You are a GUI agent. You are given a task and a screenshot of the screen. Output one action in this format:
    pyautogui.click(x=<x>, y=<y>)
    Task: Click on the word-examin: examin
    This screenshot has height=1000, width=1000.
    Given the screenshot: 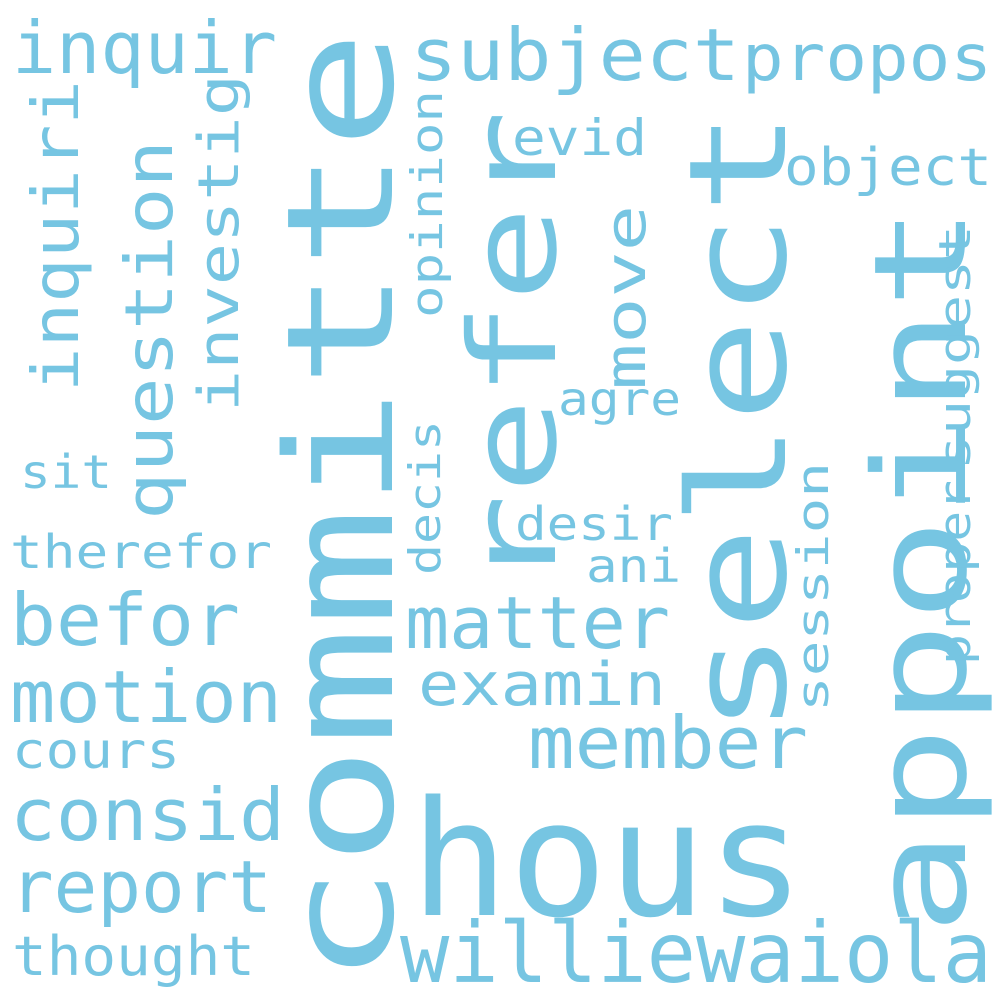 What is the action you would take?
    pyautogui.click(x=542, y=685)
    